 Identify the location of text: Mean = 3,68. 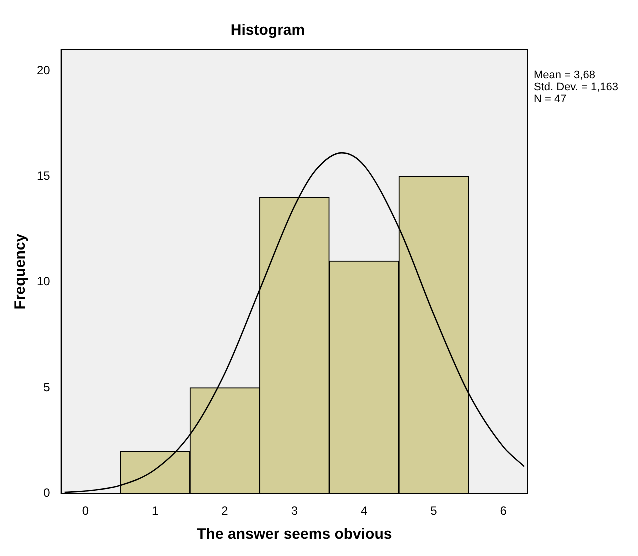
(565, 76).